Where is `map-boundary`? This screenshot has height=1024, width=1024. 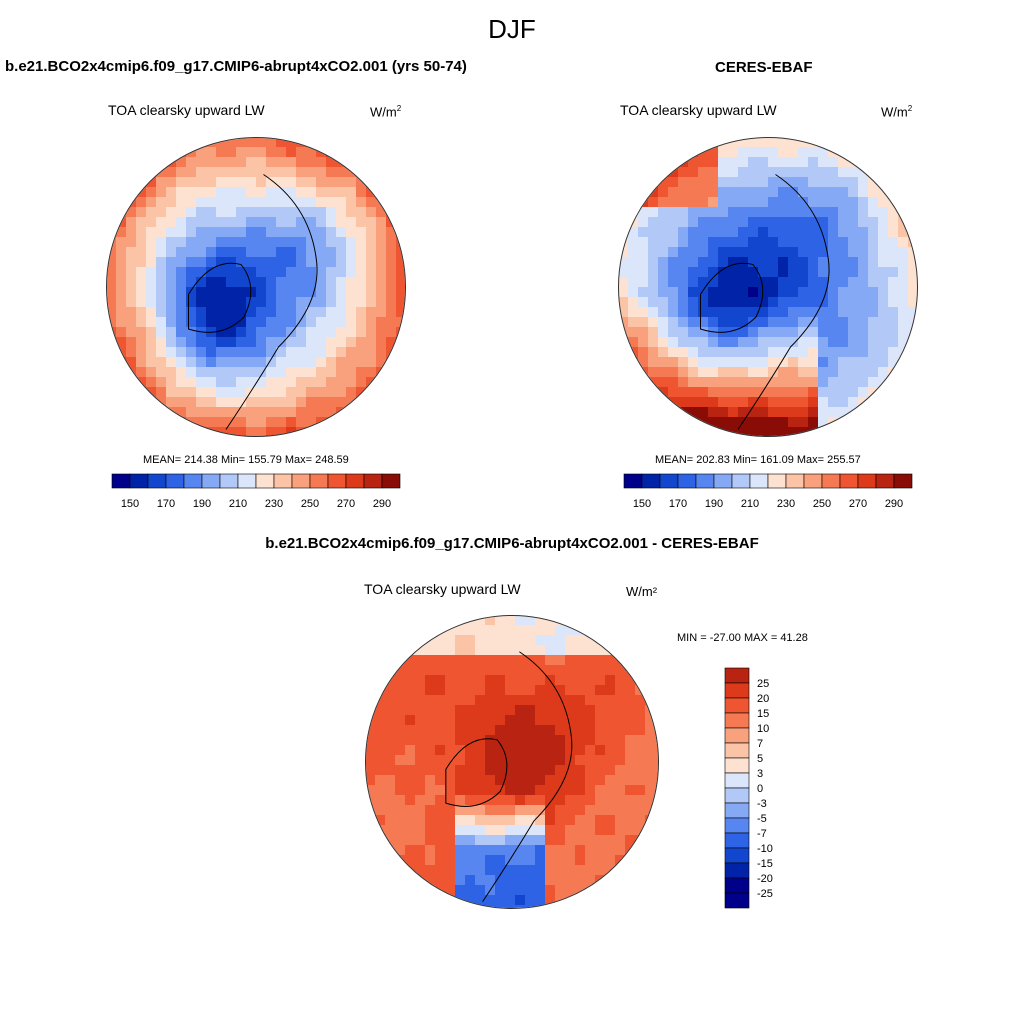
map-boundary is located at coordinates (768, 287).